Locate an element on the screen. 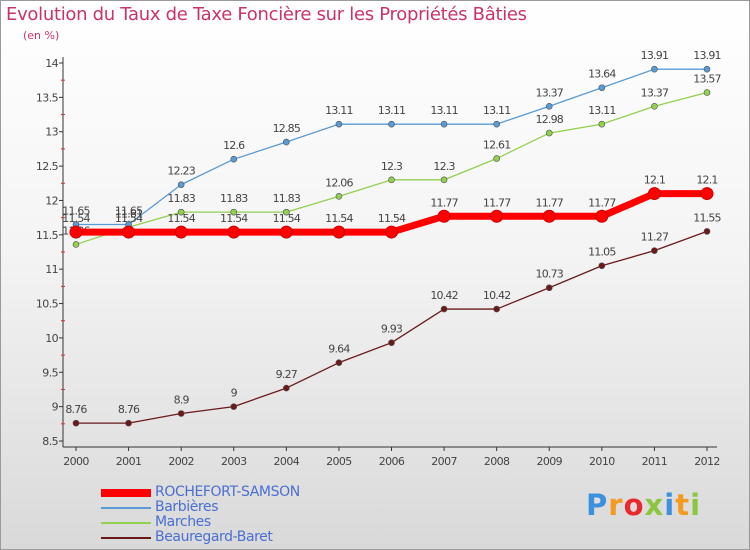  data-label: 8.9 is located at coordinates (182, 400).